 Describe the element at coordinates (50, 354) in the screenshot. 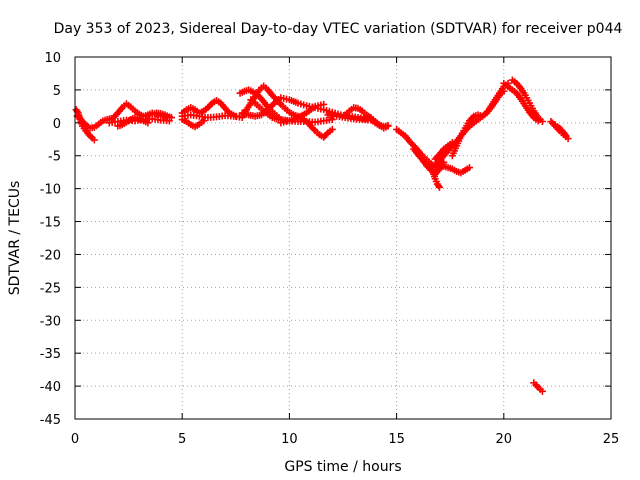

I see `y-tick-label: -35` at that location.